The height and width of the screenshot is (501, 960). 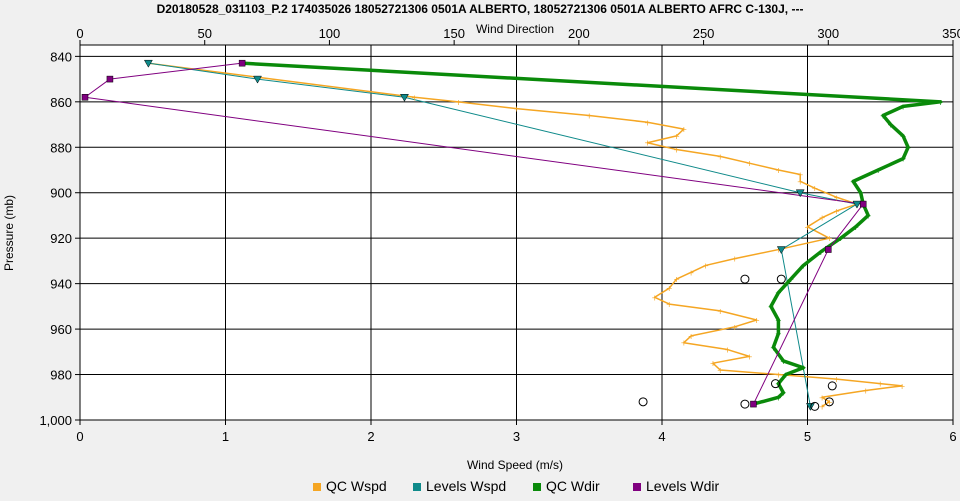 I want to click on x2-tick-label: 50, so click(x=204, y=33).